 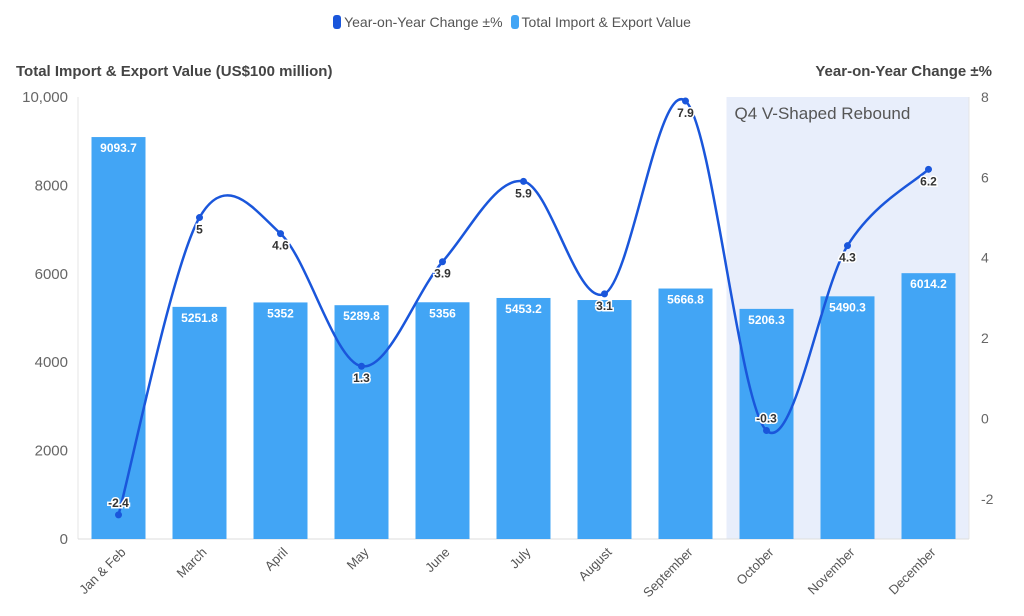 I want to click on right-tick-label: -2, so click(x=987, y=499).